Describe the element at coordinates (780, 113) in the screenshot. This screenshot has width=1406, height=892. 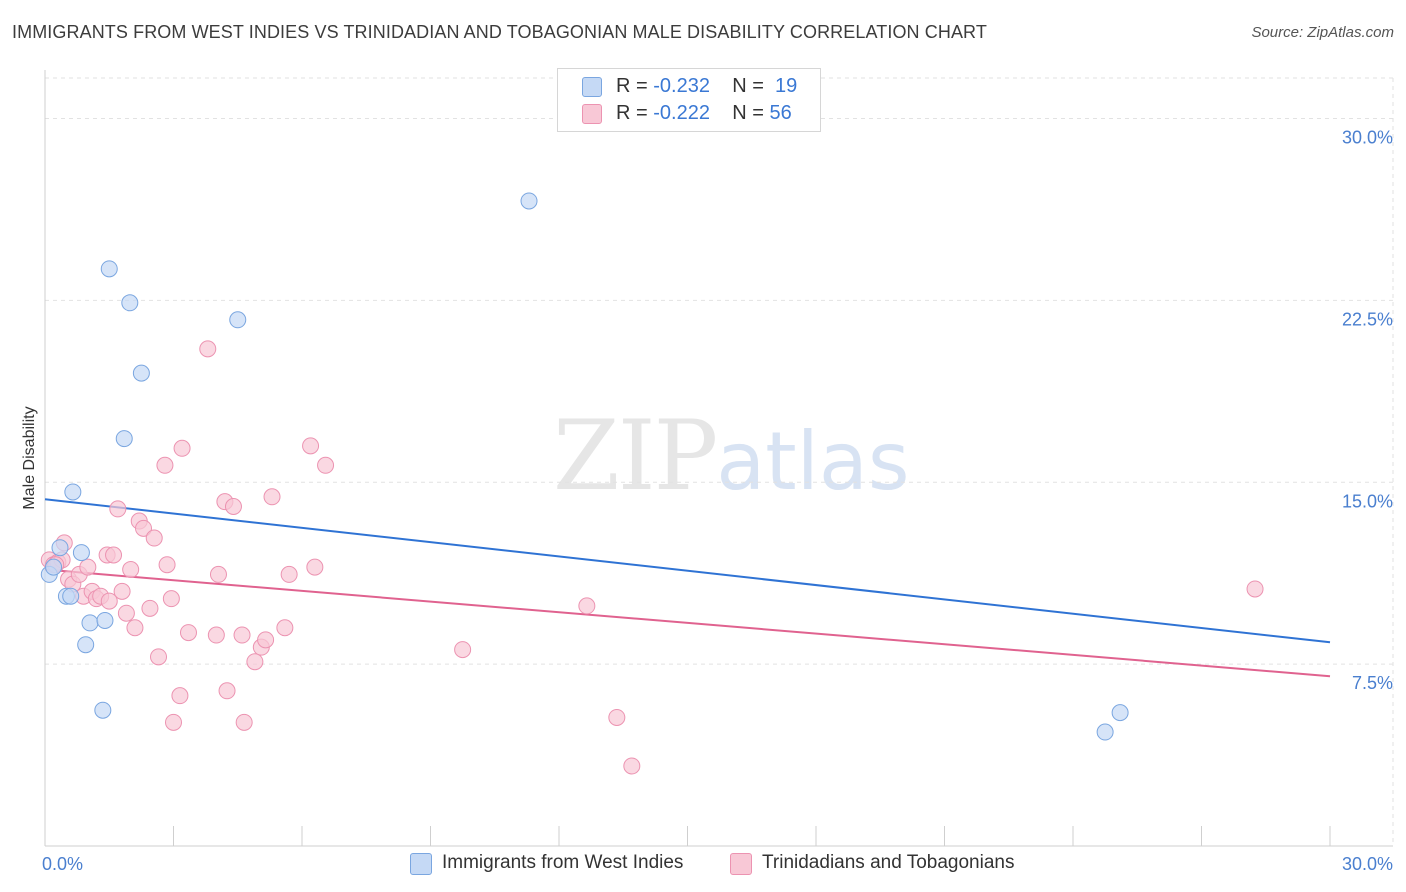
I see `legend-n-value: 56` at that location.